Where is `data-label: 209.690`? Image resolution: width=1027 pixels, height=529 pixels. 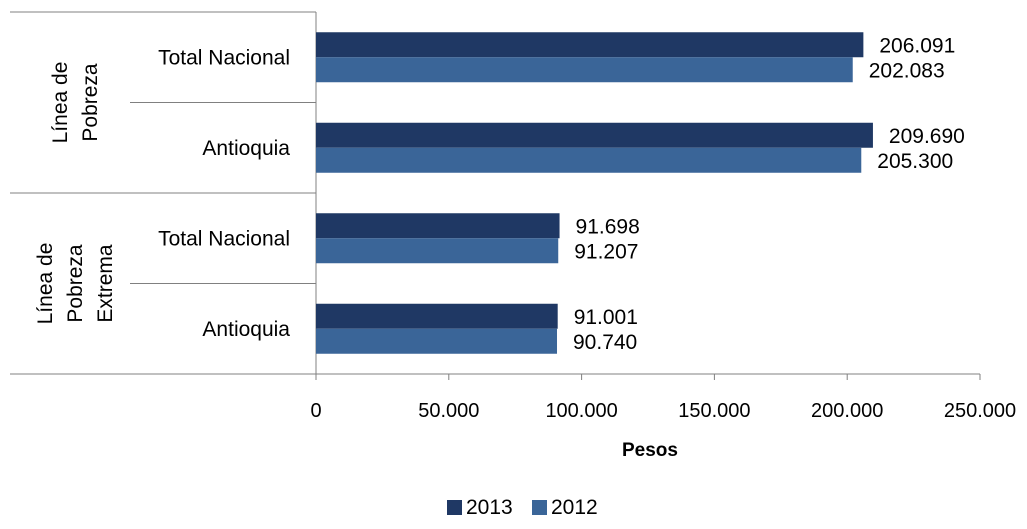 data-label: 209.690 is located at coordinates (927, 136).